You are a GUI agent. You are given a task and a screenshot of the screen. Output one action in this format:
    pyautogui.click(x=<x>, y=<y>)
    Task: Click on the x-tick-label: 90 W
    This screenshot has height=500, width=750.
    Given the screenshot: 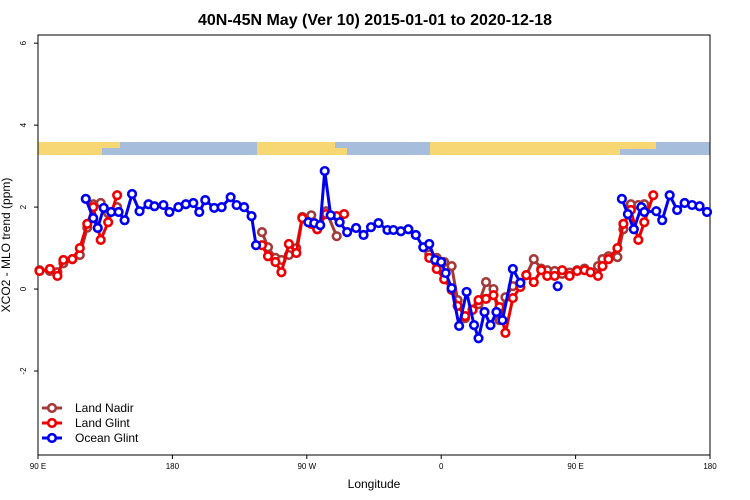 What is the action you would take?
    pyautogui.click(x=306, y=466)
    